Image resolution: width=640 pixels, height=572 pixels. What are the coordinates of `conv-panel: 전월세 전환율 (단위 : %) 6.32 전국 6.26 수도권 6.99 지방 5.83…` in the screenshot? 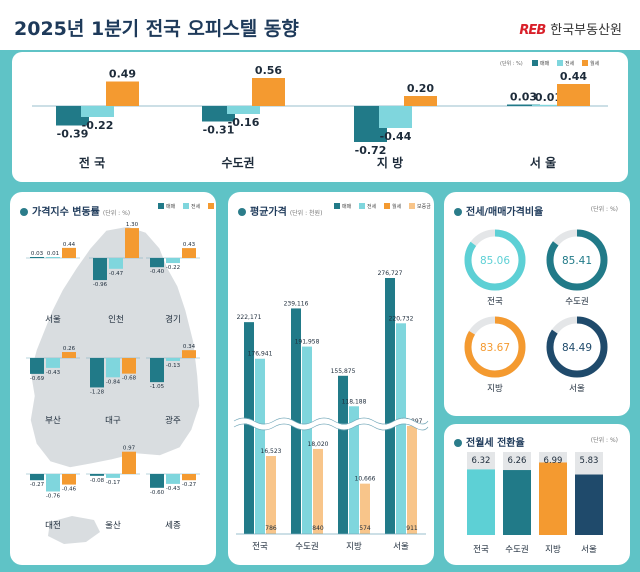 It's located at (537, 494).